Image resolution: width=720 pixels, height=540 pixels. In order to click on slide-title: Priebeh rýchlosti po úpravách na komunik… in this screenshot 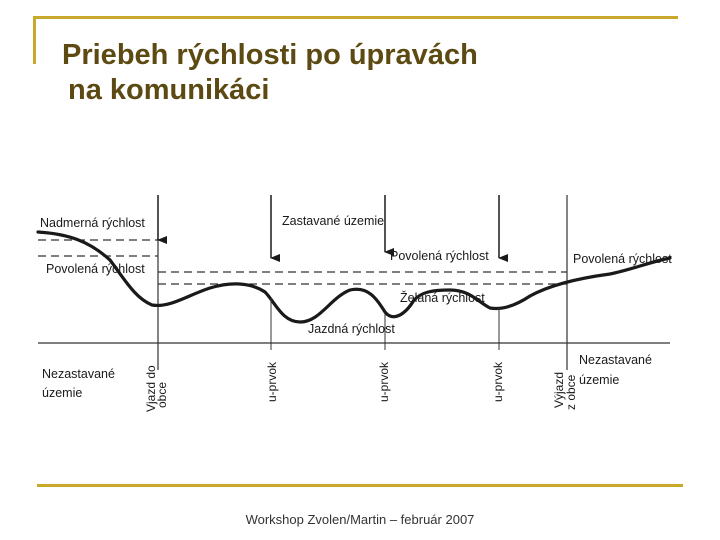, I will do `click(270, 73)`.